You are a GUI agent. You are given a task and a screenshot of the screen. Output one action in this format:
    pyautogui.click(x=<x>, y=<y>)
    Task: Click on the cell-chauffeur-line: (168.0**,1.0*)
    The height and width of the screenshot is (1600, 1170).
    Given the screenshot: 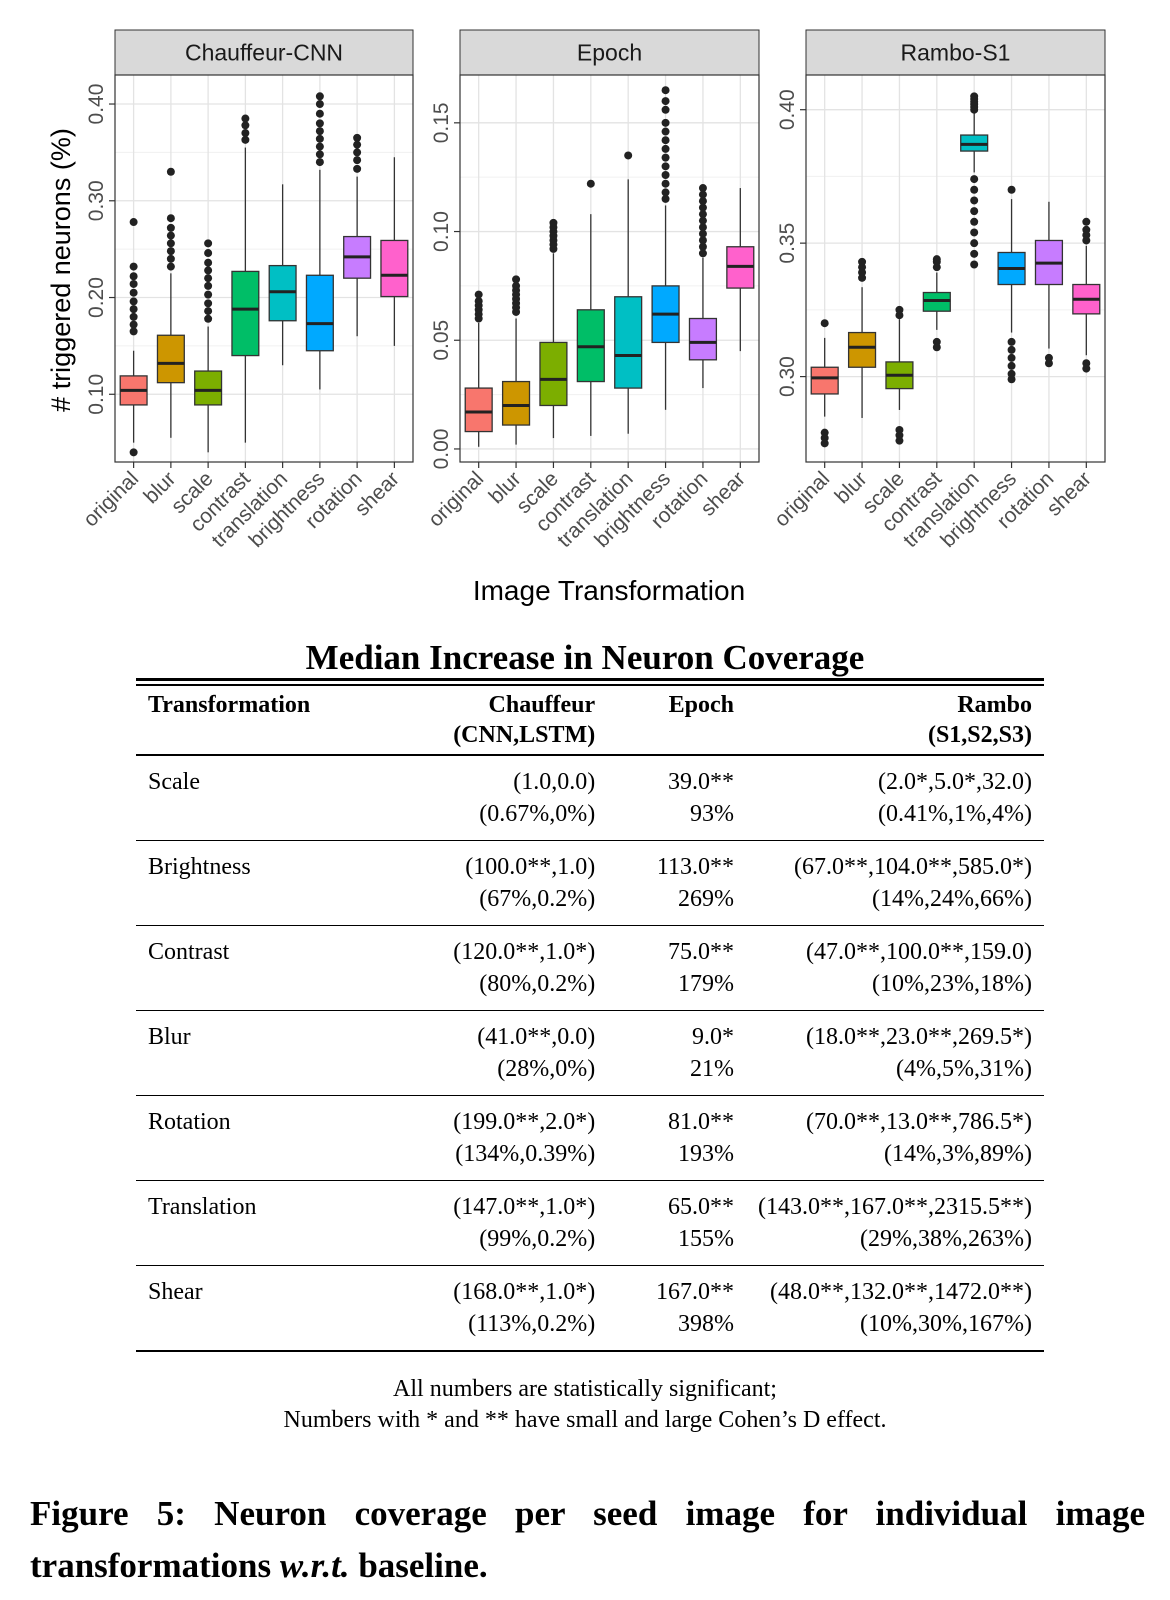 What is the action you would take?
    pyautogui.click(x=524, y=1292)
    